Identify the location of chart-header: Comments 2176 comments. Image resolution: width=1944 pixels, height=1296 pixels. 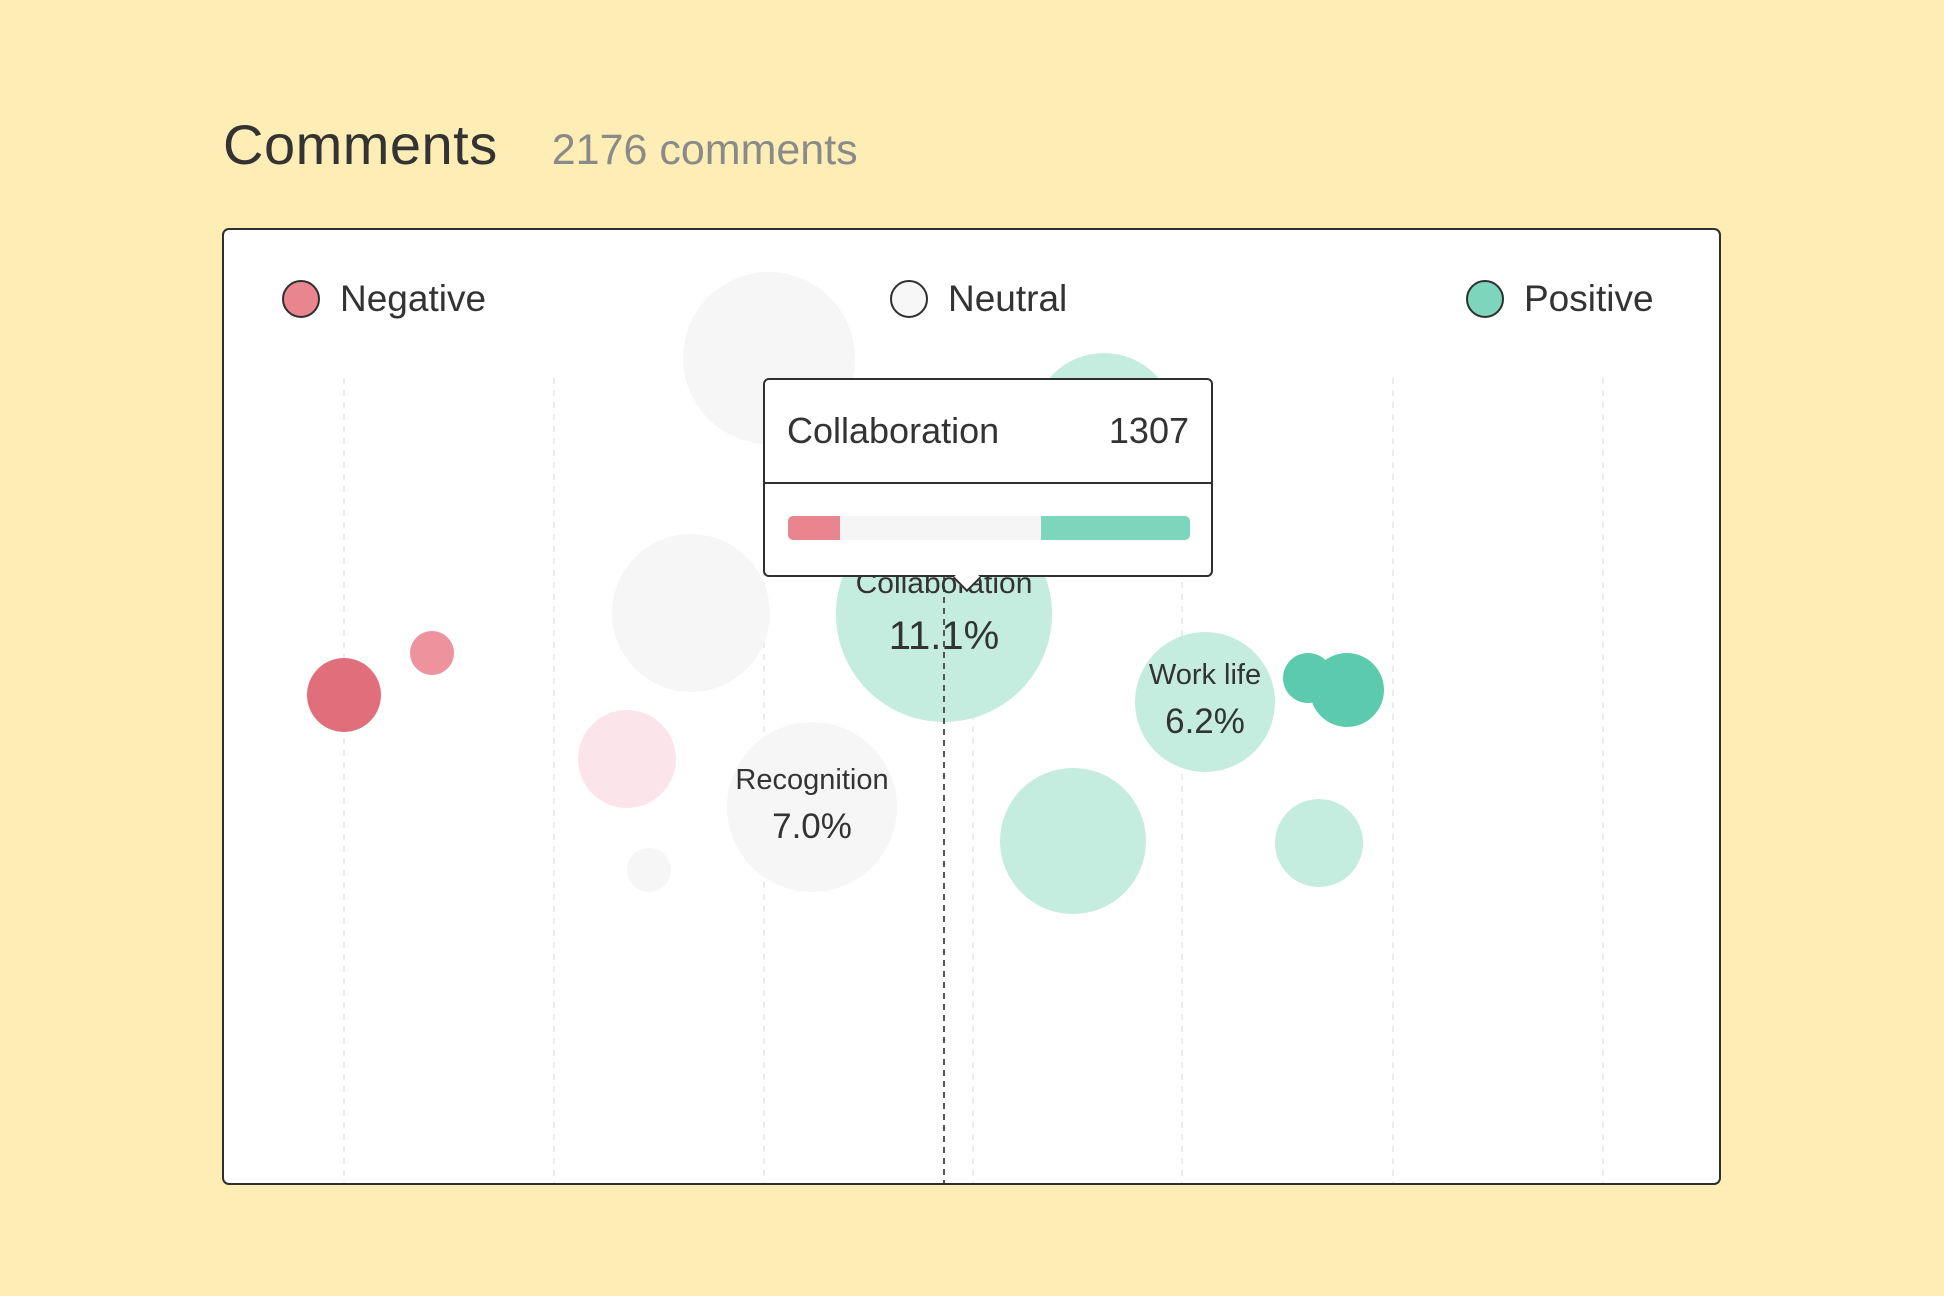
(540, 147).